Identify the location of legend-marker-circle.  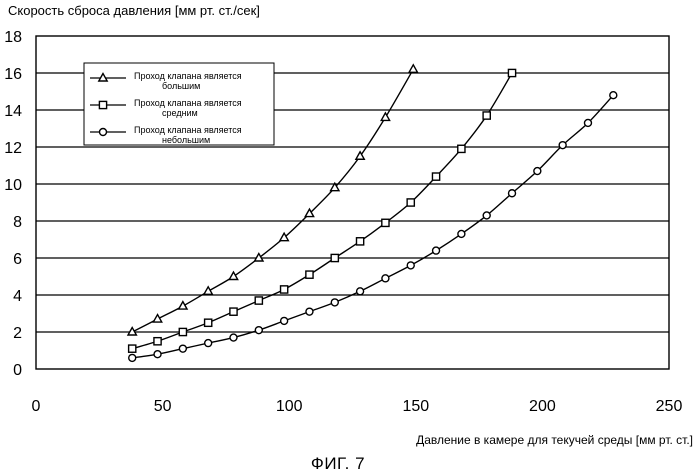
(103, 132).